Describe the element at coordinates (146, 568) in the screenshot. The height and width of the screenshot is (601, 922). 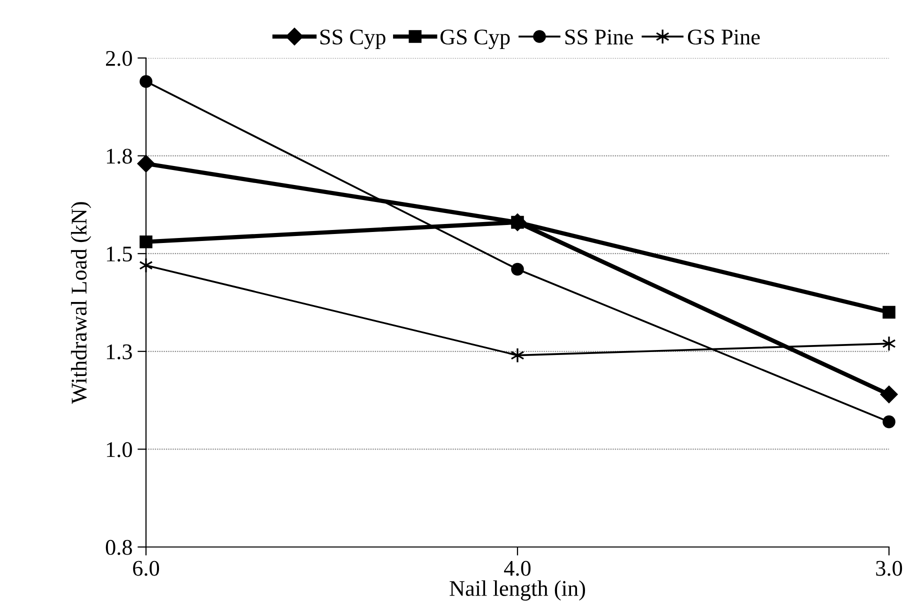
I see `x-tick-label: 6.0` at that location.